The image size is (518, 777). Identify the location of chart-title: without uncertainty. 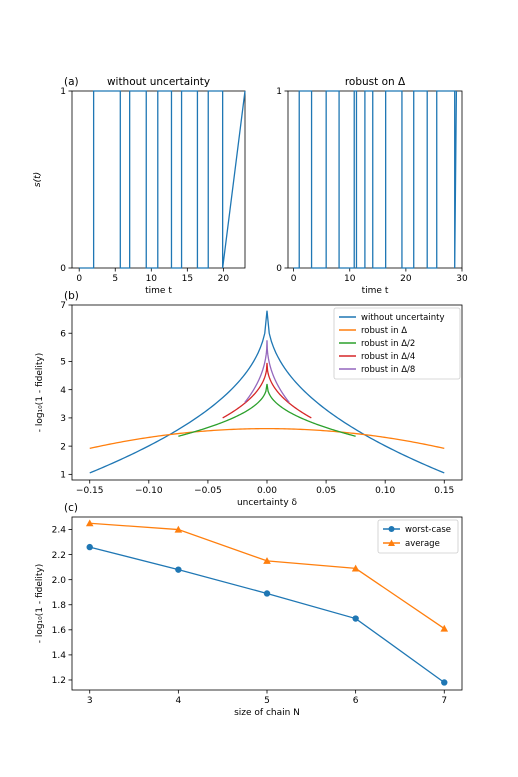
(158, 82).